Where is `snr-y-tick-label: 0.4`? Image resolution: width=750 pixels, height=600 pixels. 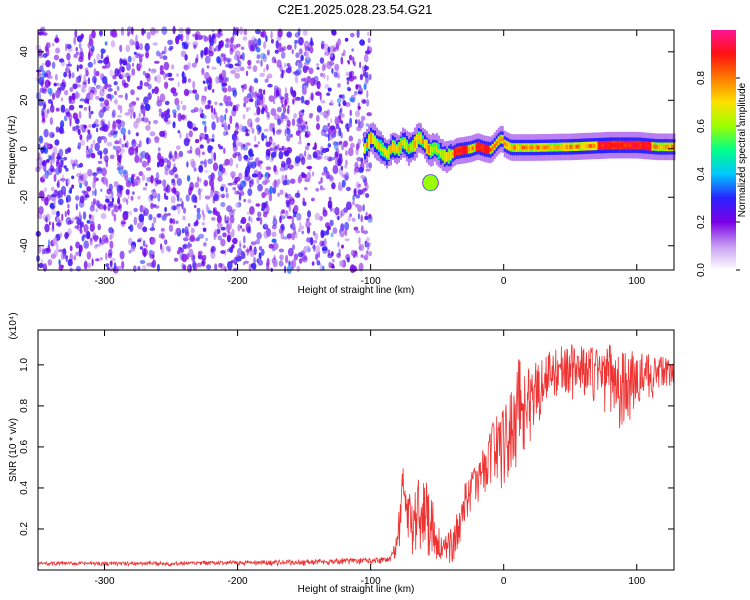 snr-y-tick-label: 0.4 is located at coordinates (24, 488).